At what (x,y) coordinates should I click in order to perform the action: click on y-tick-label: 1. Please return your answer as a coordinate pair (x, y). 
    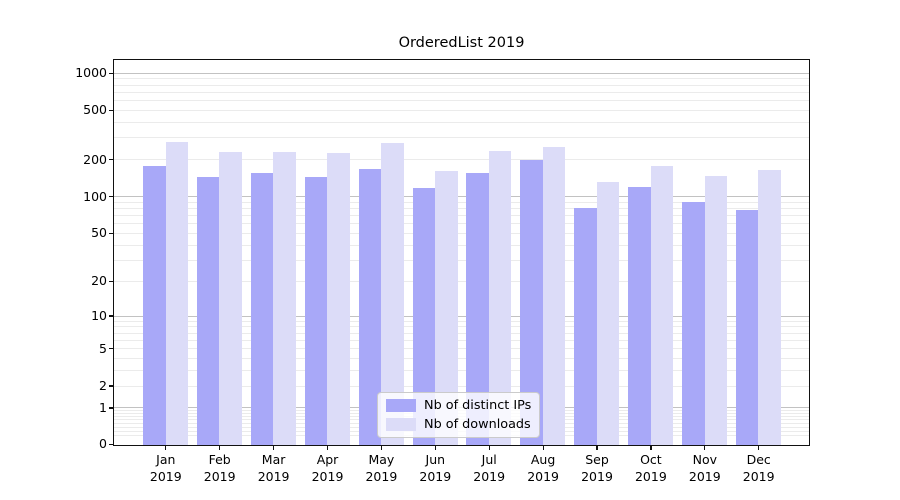
    Looking at the image, I should click on (103, 407).